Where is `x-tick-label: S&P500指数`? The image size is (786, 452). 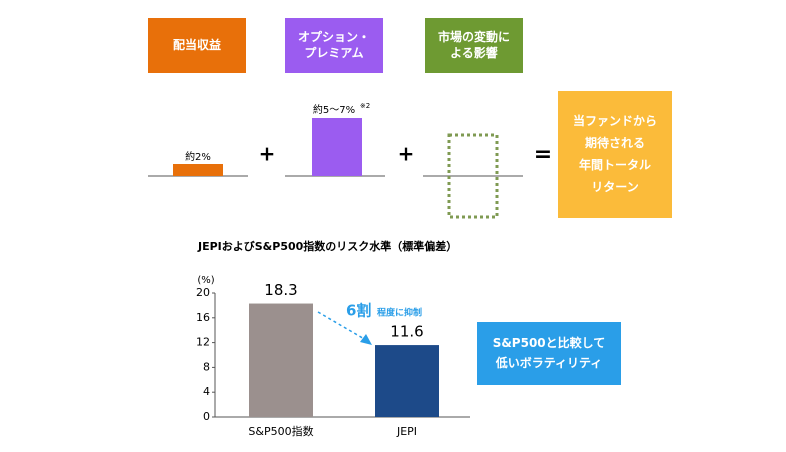
x-tick-label: S&P500指数 is located at coordinates (280, 431).